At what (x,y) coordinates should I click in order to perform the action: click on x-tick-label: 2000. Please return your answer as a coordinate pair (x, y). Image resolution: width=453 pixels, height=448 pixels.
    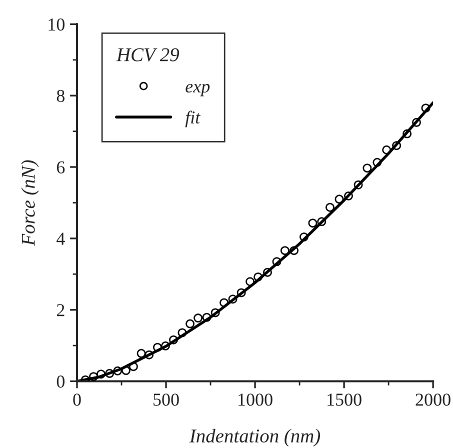
    Looking at the image, I should click on (433, 400).